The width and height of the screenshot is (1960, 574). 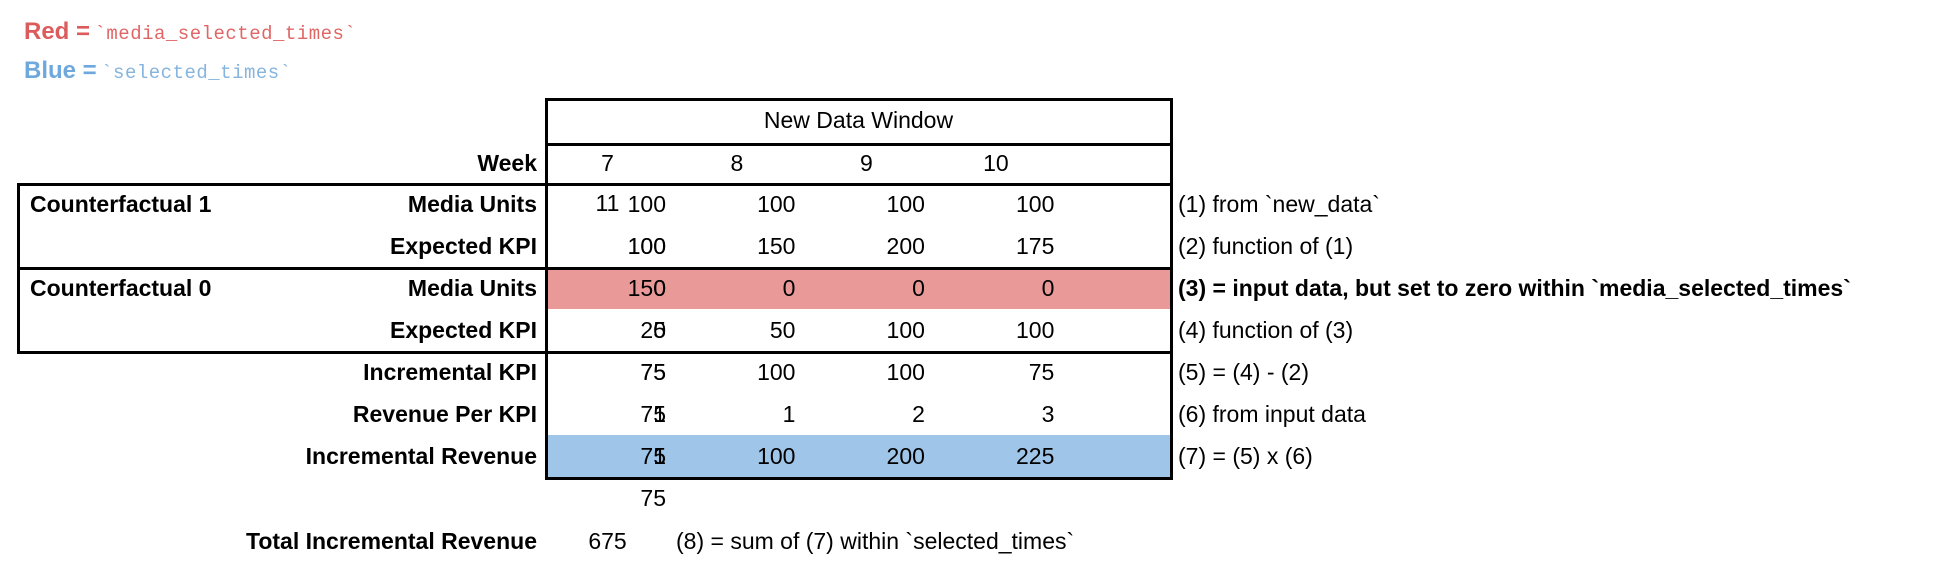 I want to click on row-values: 75 100 100 75 75, so click(x=857, y=389).